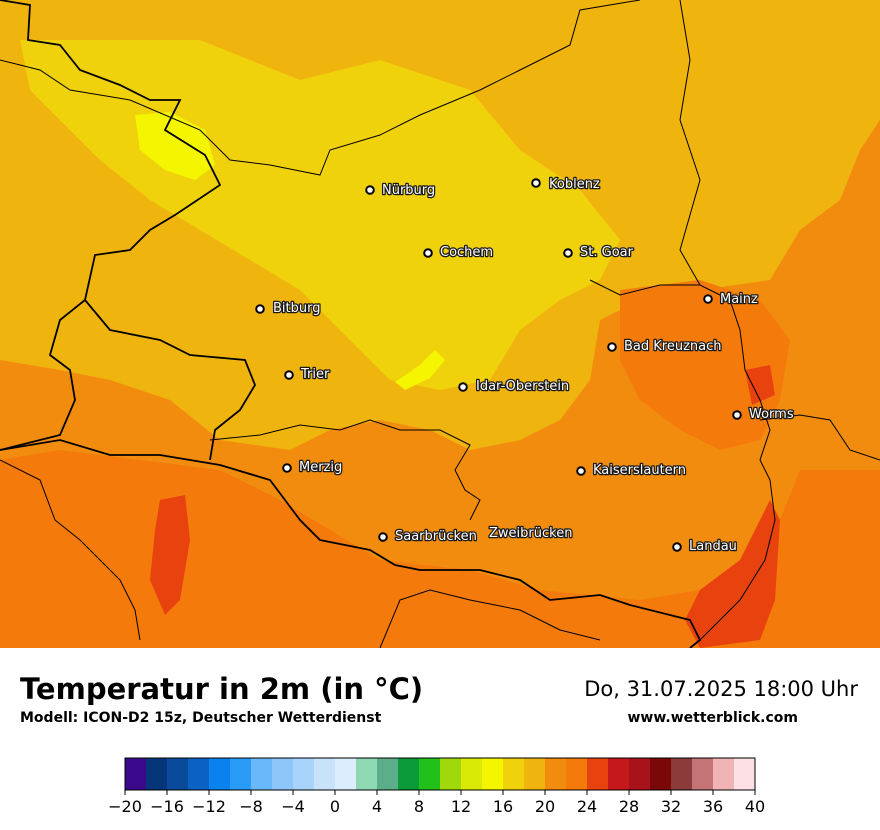  Describe the element at coordinates (713, 806) in the screenshot. I see `legend-tick-label: 36` at that location.